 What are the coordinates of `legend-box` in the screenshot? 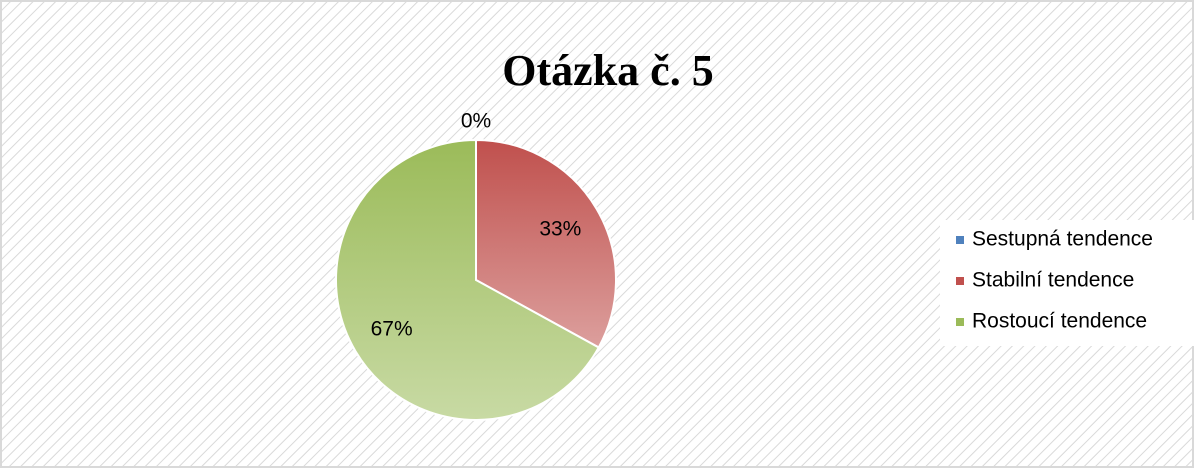 It's located at (1067, 283).